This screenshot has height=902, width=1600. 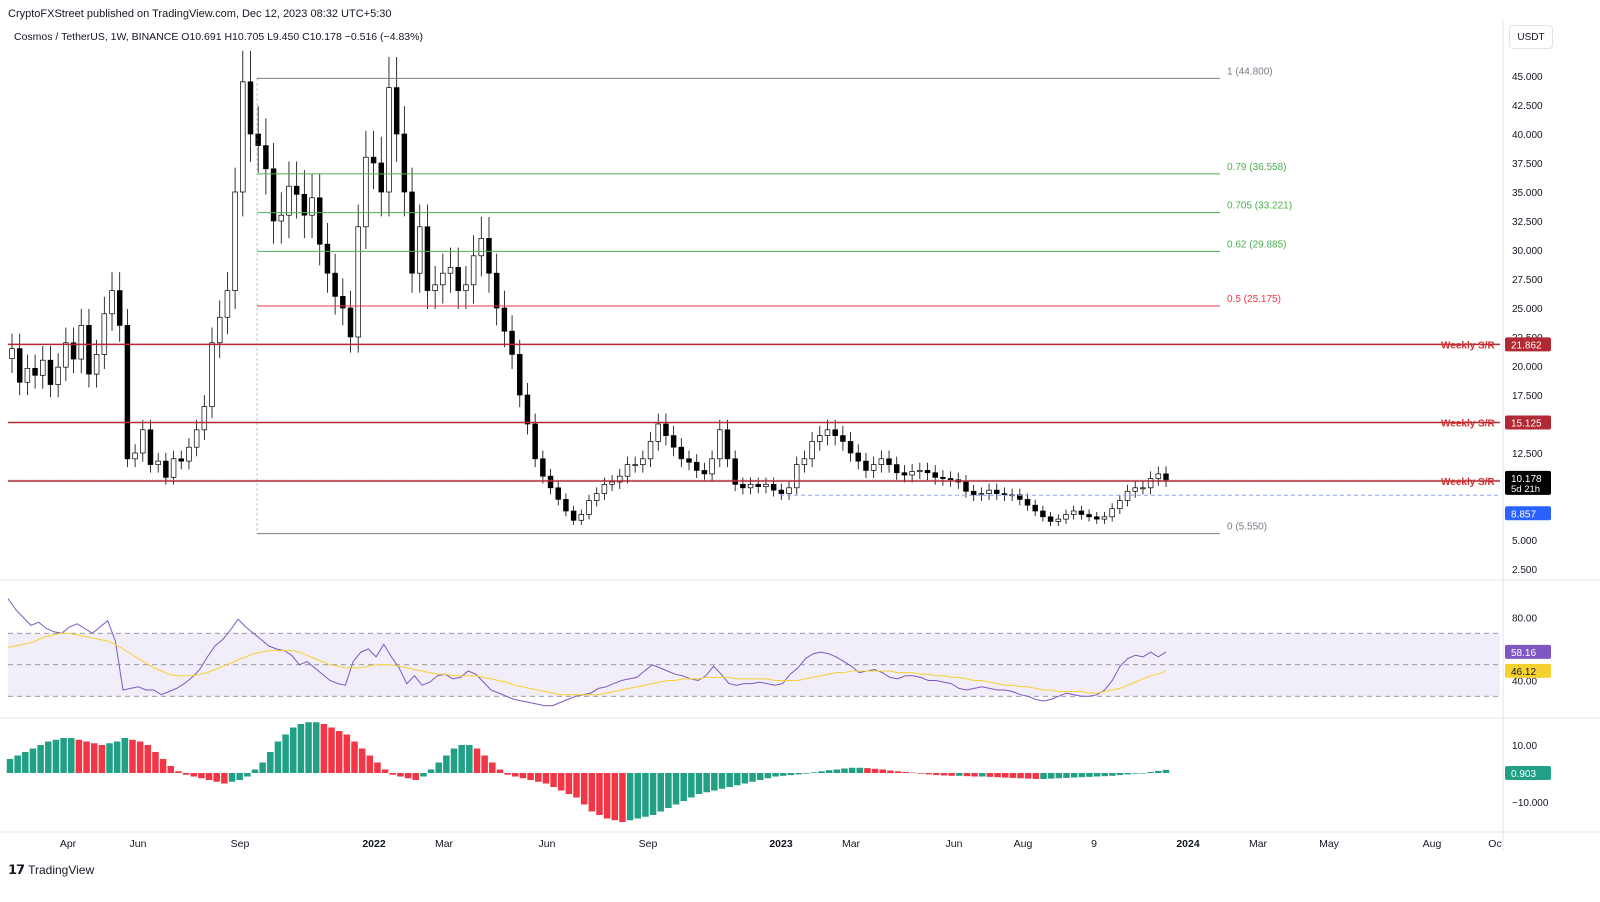 I want to click on time-tick-label: Jun, so click(x=547, y=844).